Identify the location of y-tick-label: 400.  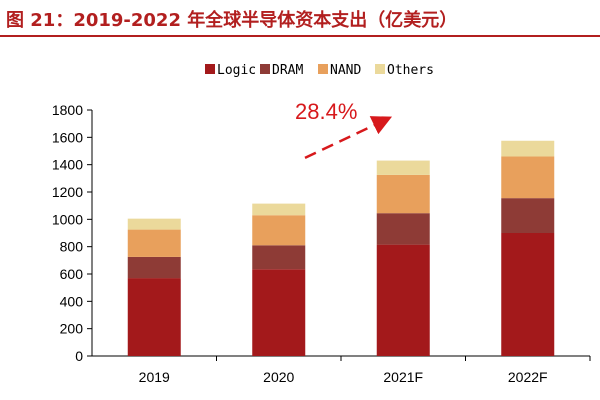
(72, 301).